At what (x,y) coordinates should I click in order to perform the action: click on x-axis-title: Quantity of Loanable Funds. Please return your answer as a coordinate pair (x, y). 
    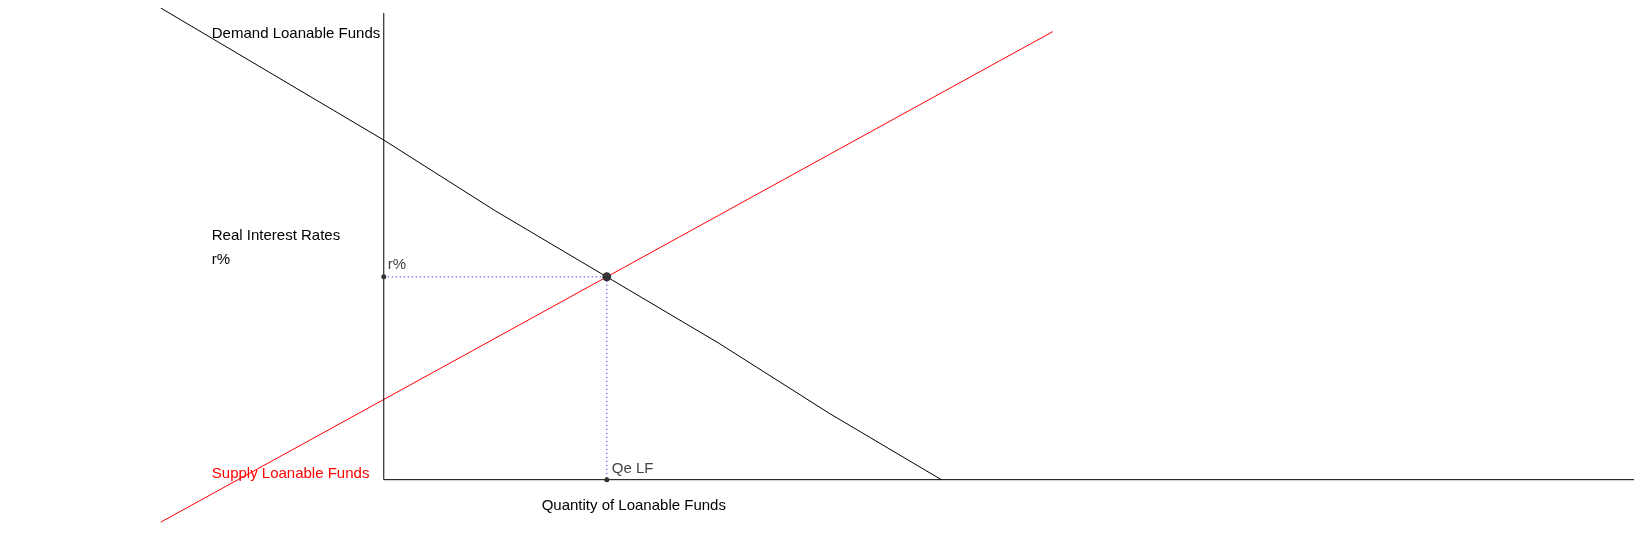
    Looking at the image, I should click on (633, 504).